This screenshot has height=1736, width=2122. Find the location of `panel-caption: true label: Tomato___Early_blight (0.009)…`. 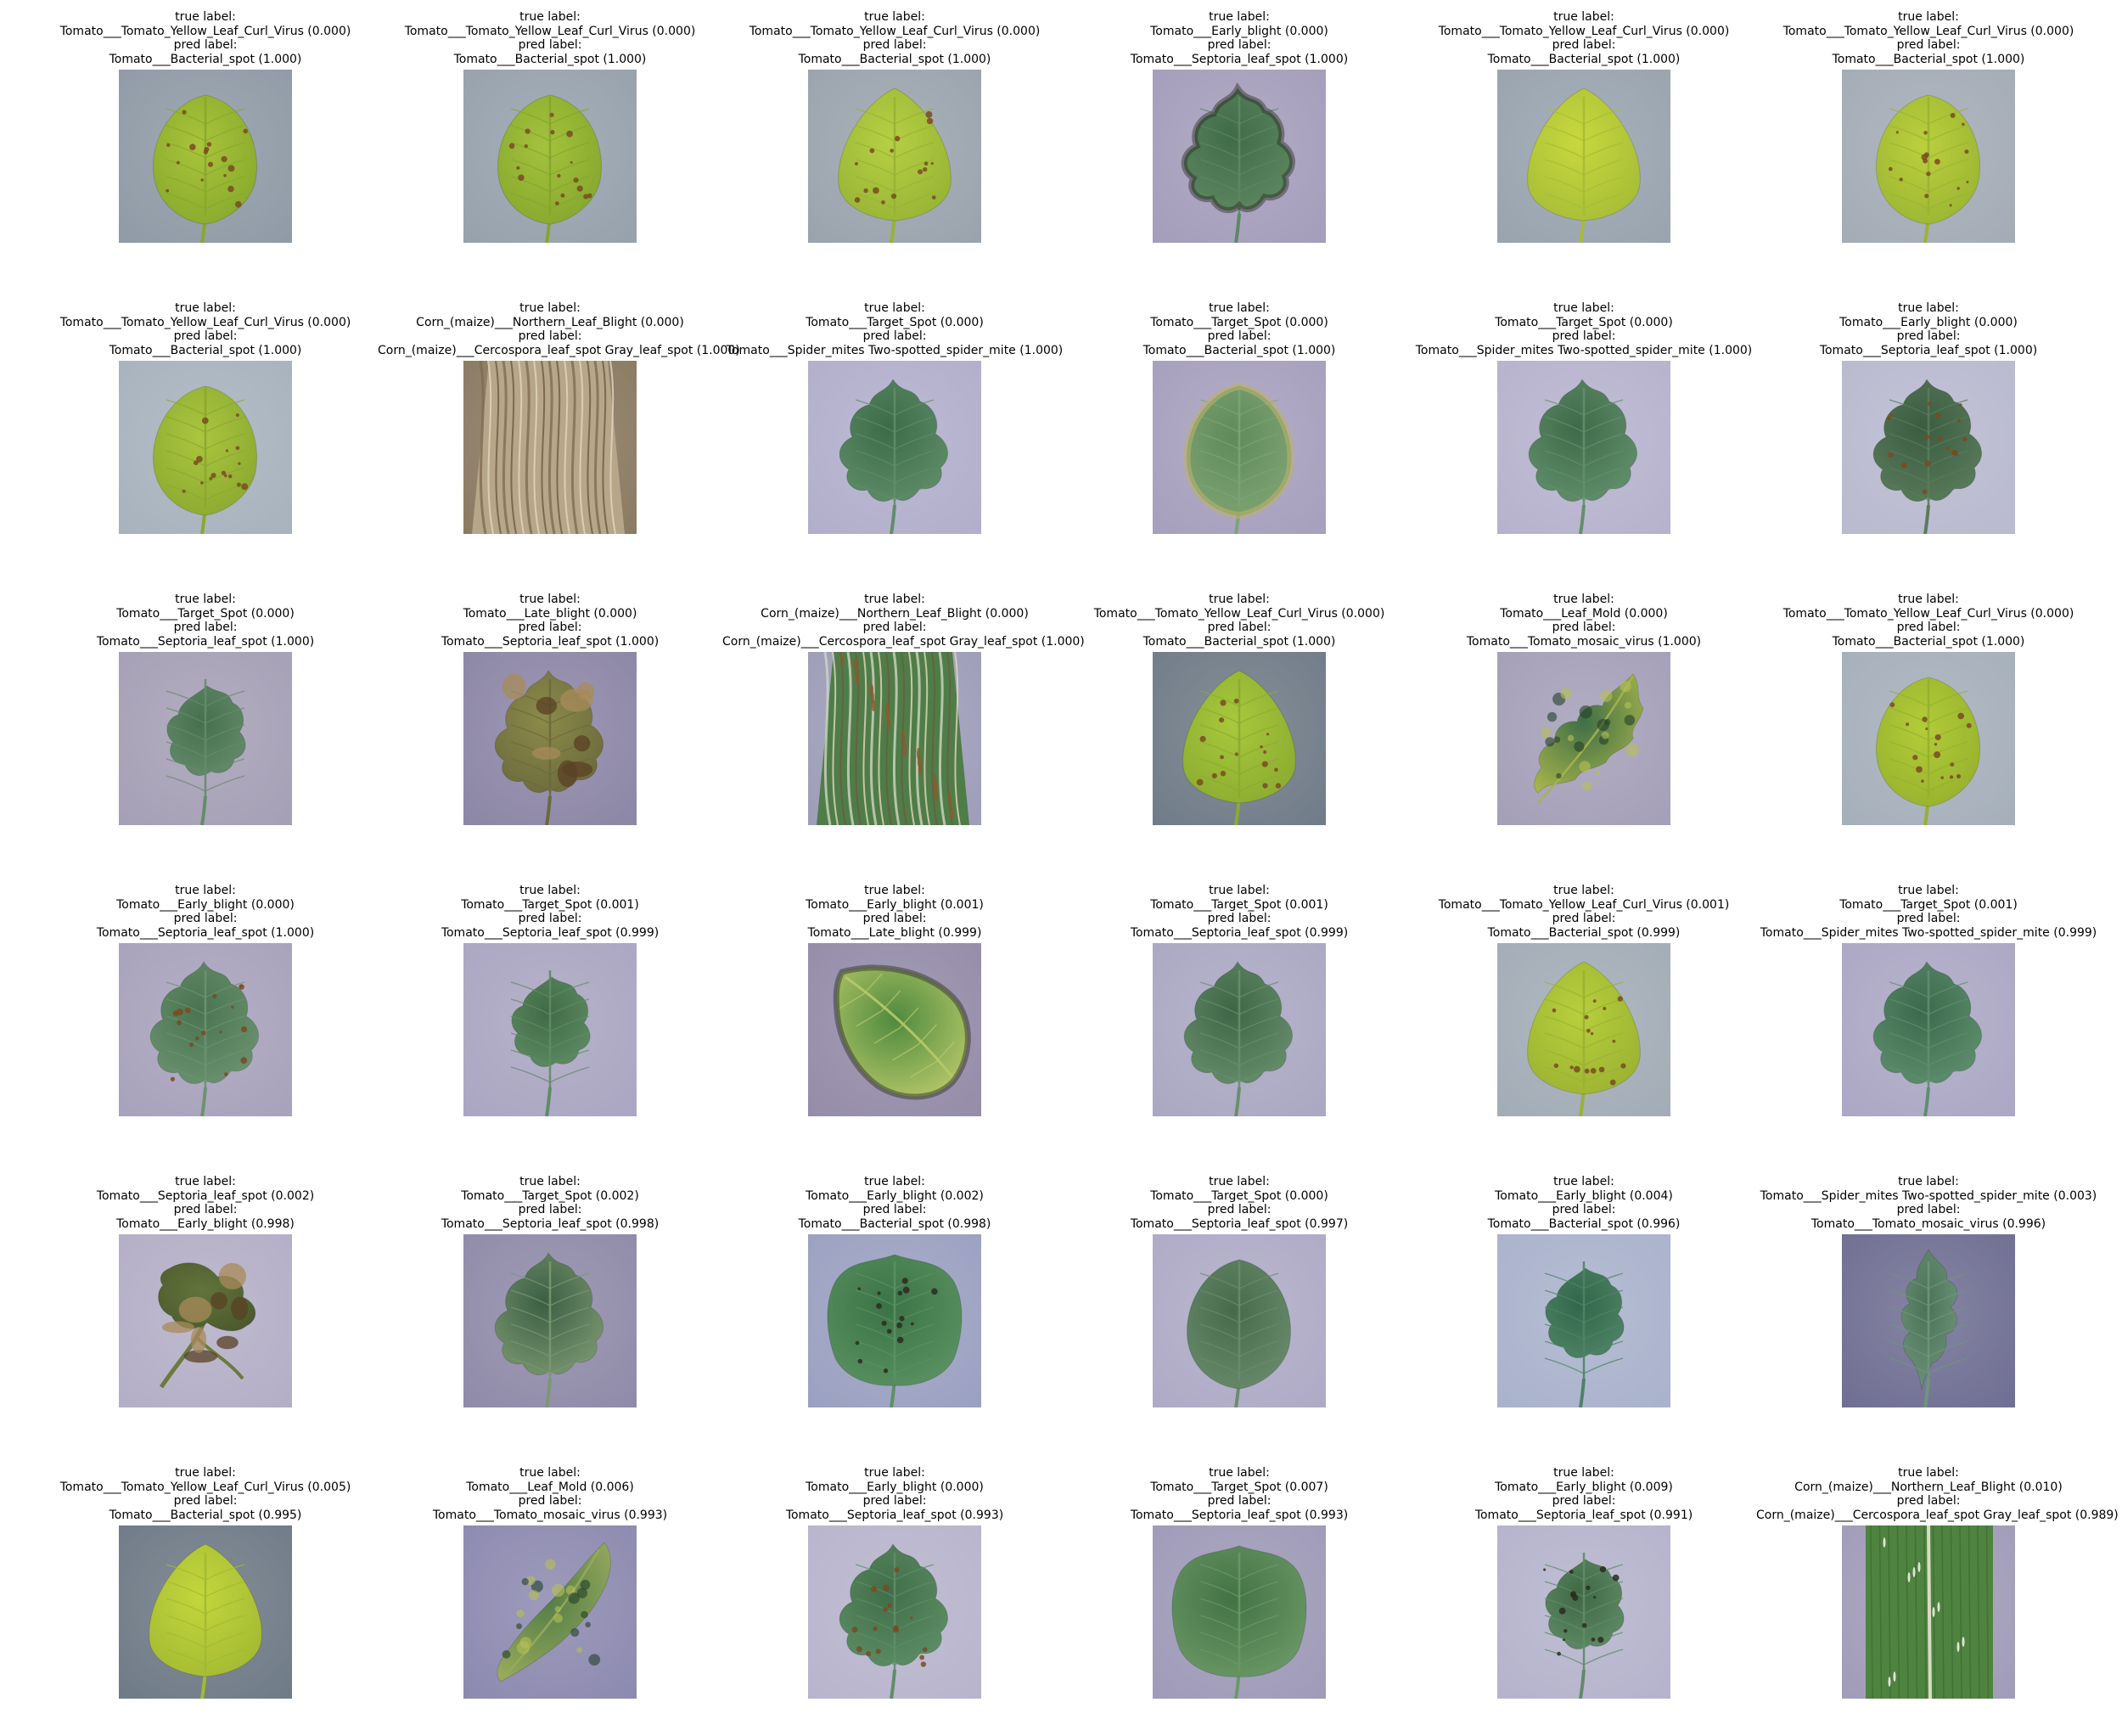

panel-caption: true label: Tomato___Early_blight (0.009)… is located at coordinates (1584, 1494).